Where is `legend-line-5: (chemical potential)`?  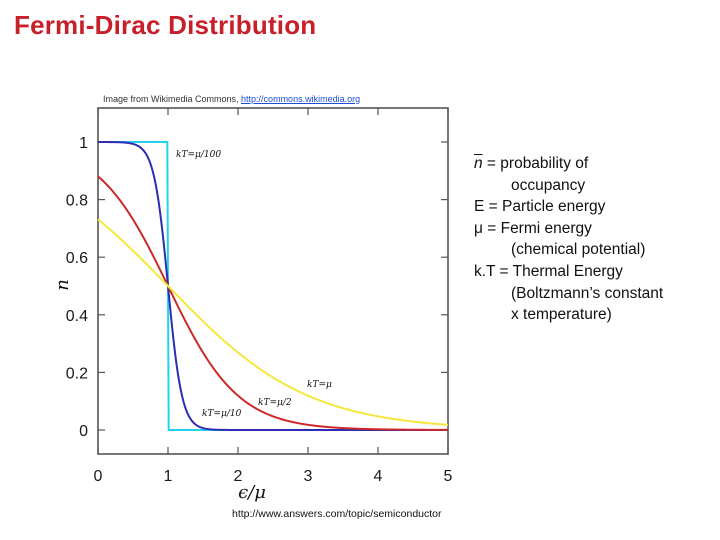 legend-line-5: (chemical potential) is located at coordinates (578, 250).